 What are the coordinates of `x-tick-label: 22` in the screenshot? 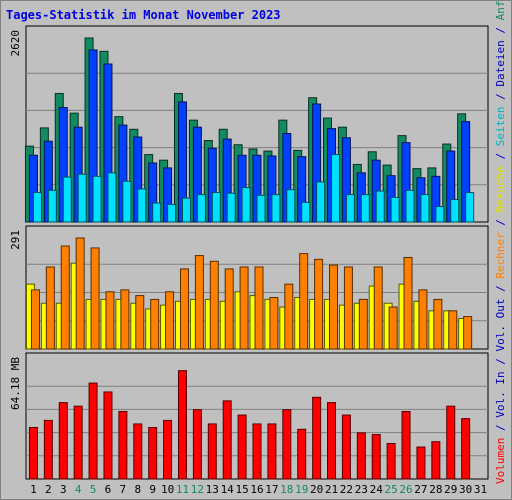 It's located at (346, 489).